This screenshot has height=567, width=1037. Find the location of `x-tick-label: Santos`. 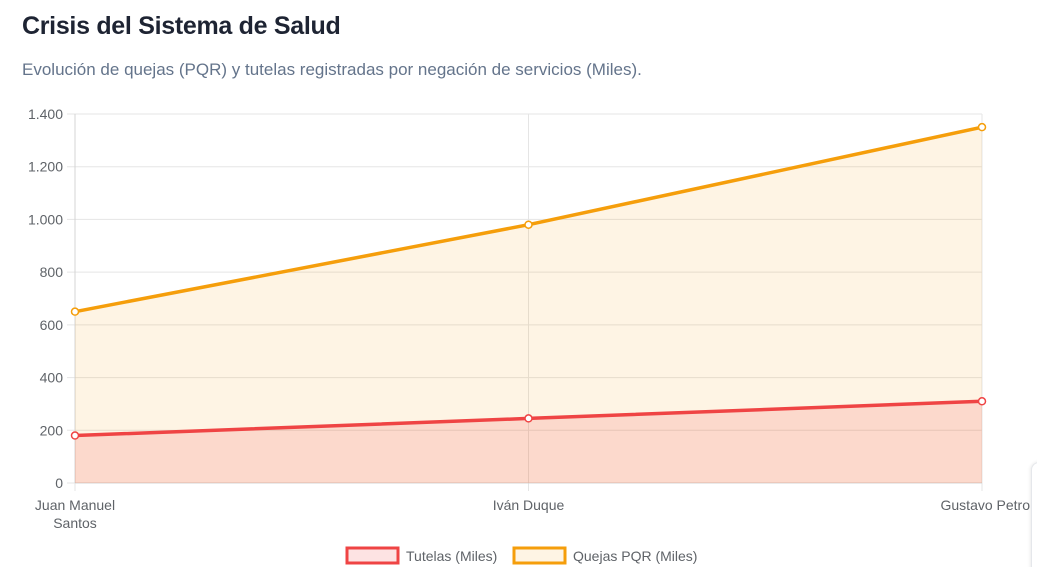

x-tick-label: Santos is located at coordinates (75, 523).